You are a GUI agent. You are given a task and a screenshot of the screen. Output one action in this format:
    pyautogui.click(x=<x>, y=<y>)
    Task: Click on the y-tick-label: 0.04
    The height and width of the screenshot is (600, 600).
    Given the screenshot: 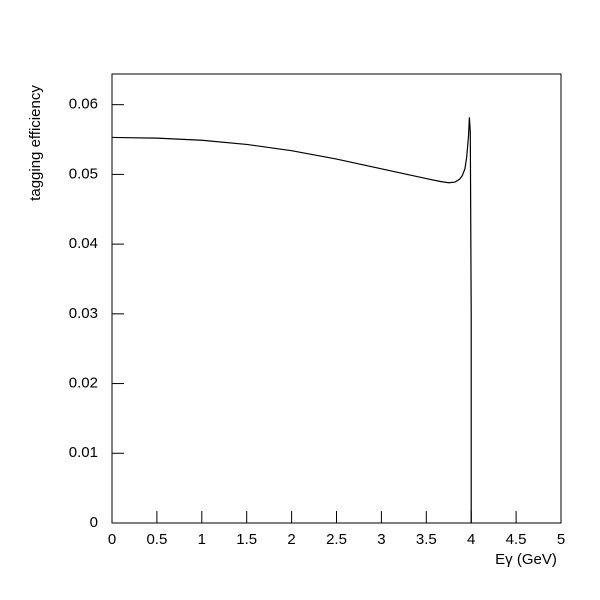 What is the action you would take?
    pyautogui.click(x=83, y=243)
    